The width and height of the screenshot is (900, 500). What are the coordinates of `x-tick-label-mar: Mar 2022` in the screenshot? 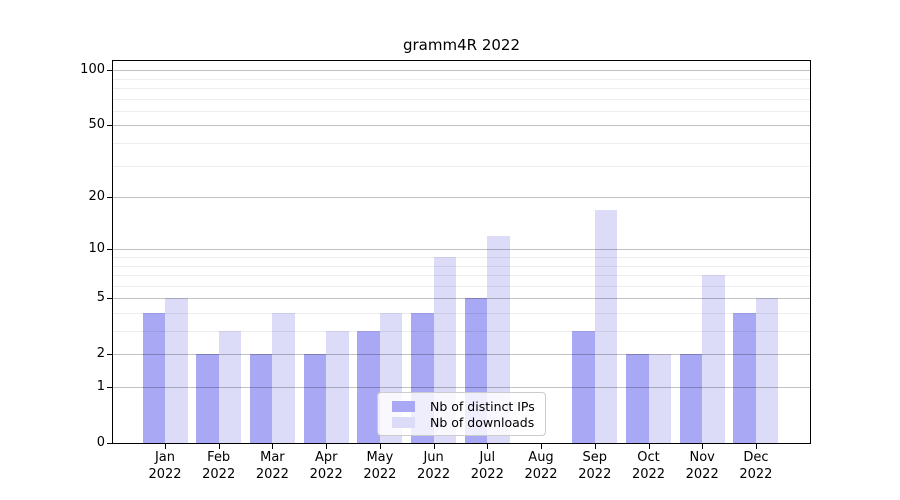 It's located at (272, 466).